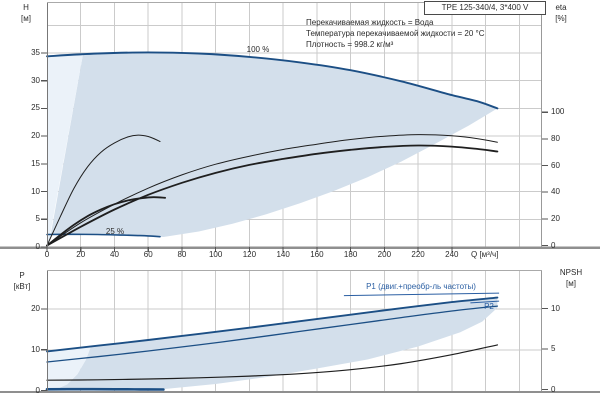 This screenshot has width=600, height=400. I want to click on eta-tick-label: 100, so click(558, 112).